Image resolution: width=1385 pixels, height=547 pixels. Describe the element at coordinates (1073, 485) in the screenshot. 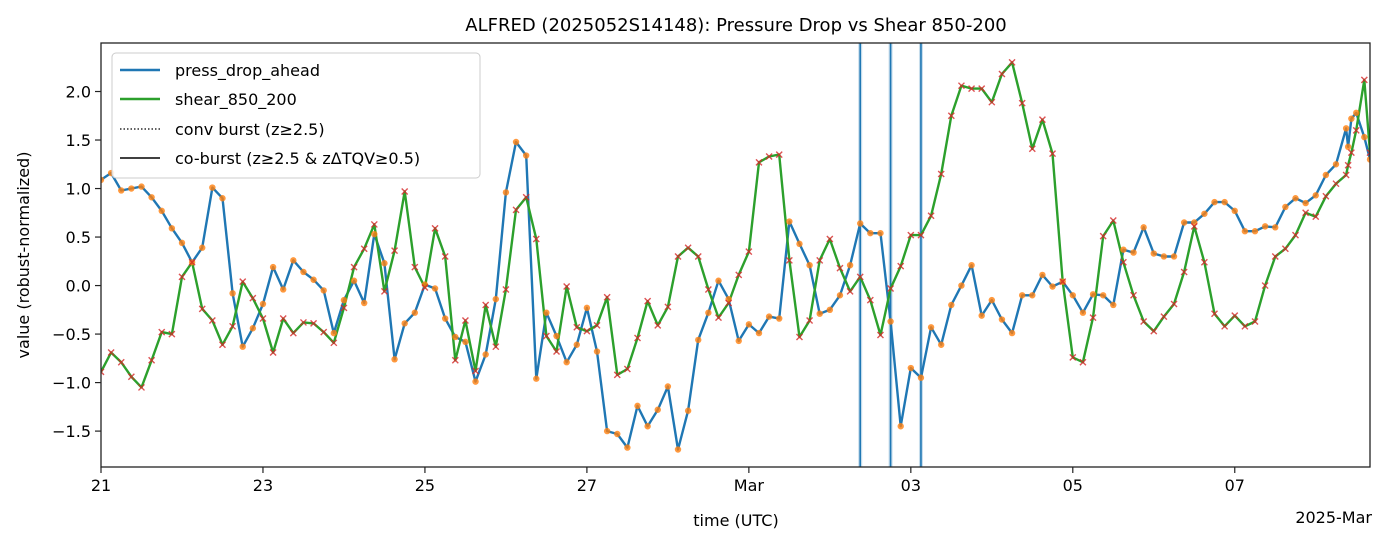

I see `x-tick-label: 05` at that location.